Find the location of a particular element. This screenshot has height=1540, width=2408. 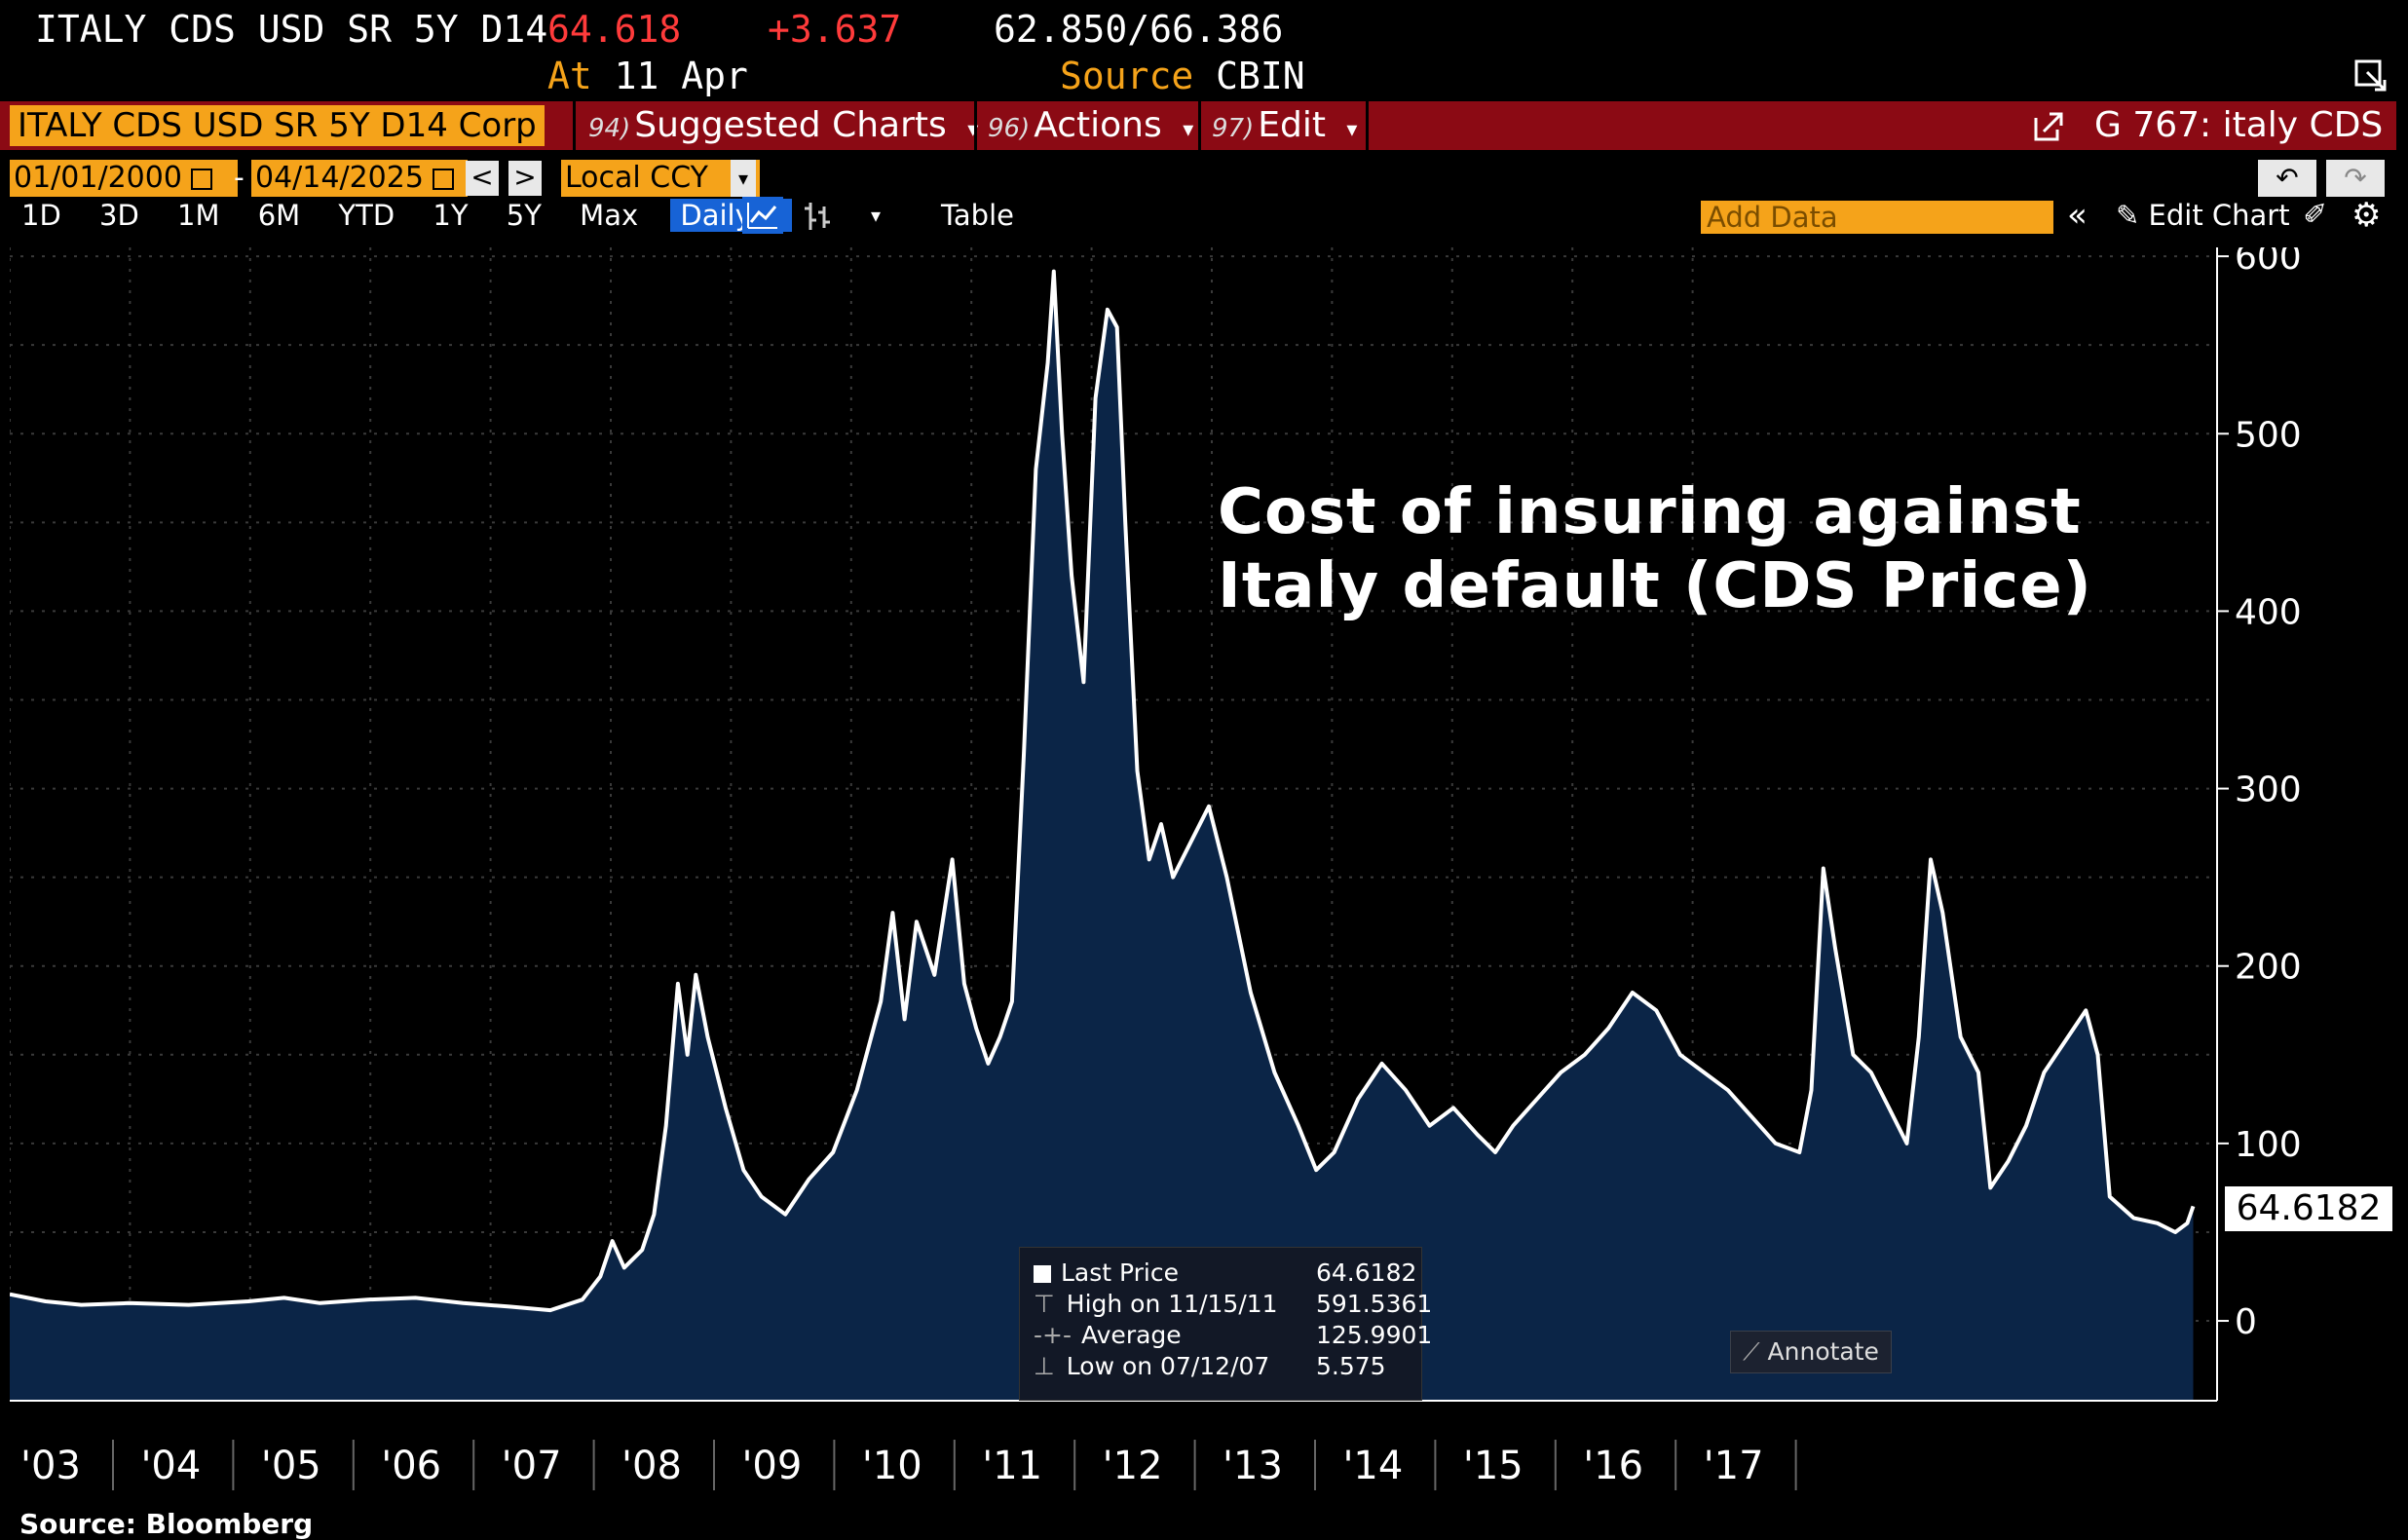

range-max: Max is located at coordinates (609, 215).